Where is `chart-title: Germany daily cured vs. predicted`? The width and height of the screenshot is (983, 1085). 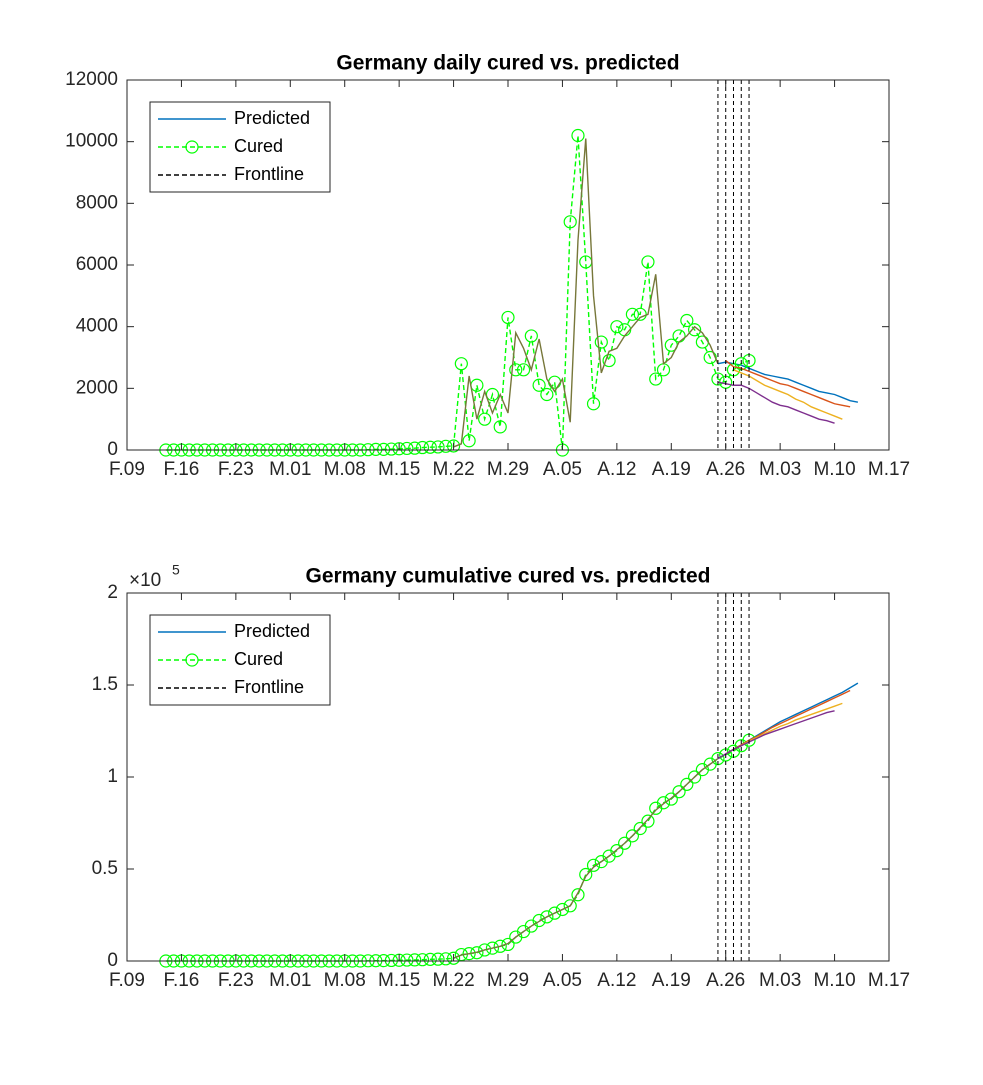 chart-title: Germany daily cured vs. predicted is located at coordinates (507, 63).